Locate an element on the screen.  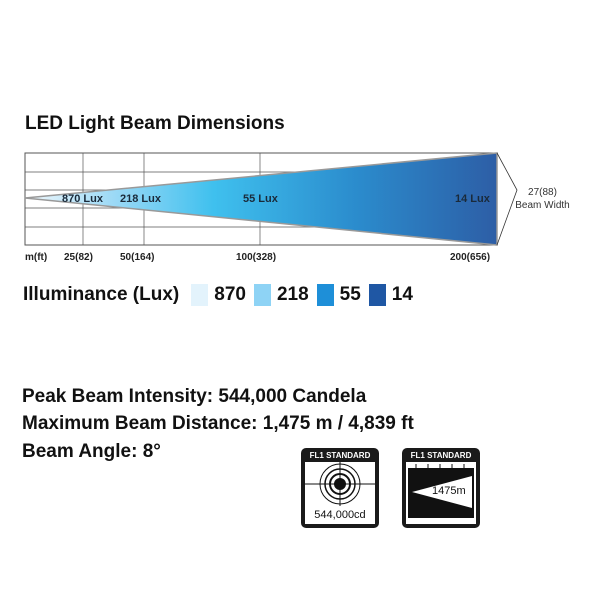
badge-value: 544,000cd is located at coordinates (340, 515).